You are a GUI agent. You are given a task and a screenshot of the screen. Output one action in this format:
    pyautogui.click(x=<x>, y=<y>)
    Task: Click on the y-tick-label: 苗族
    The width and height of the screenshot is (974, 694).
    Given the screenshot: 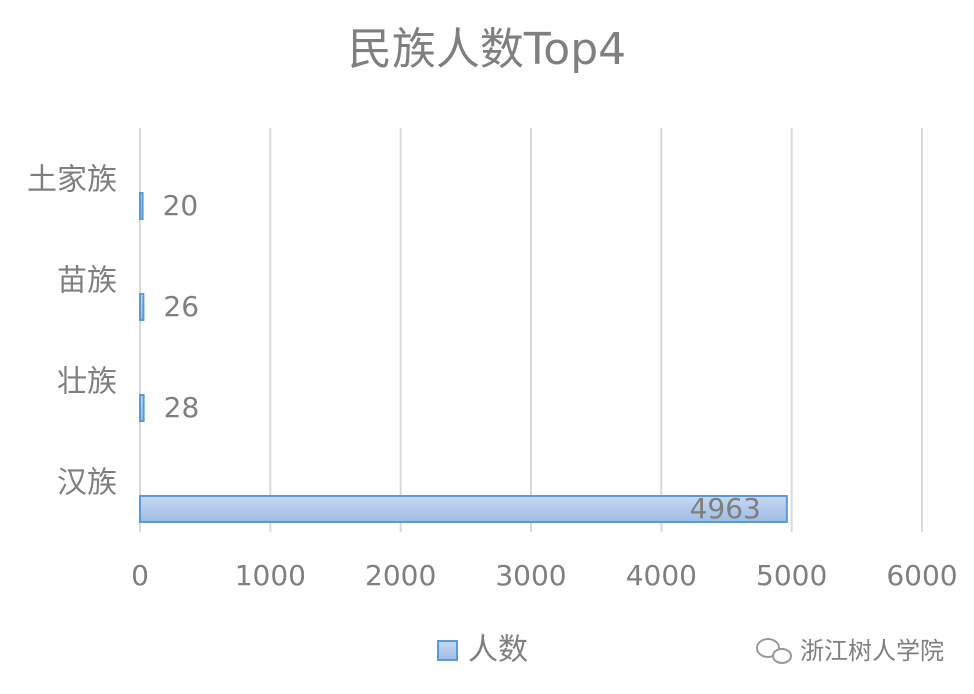 What is the action you would take?
    pyautogui.click(x=87, y=281)
    